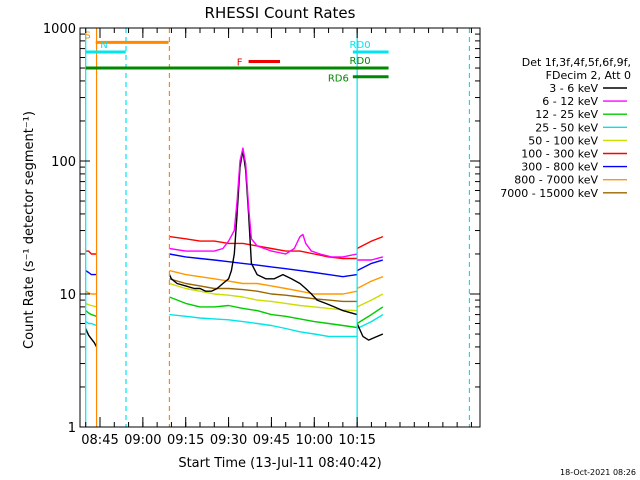 This screenshot has height=480, width=640. What do you see at coordinates (338, 79) in the screenshot?
I see `annotation-label-5: RD6` at bounding box center [338, 79].